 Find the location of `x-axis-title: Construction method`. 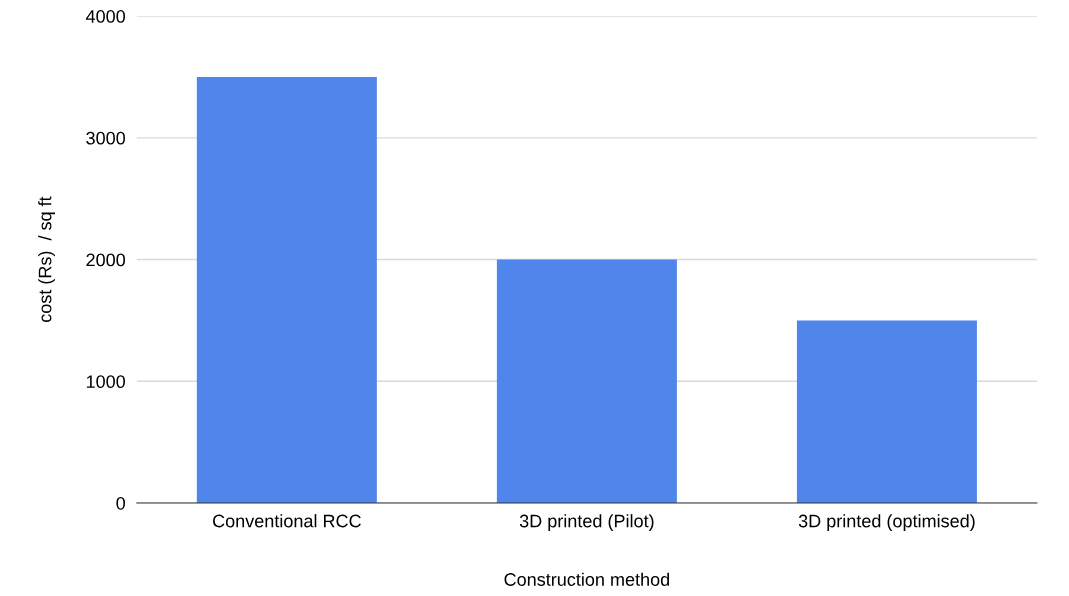

x-axis-title: Construction method is located at coordinates (587, 579).